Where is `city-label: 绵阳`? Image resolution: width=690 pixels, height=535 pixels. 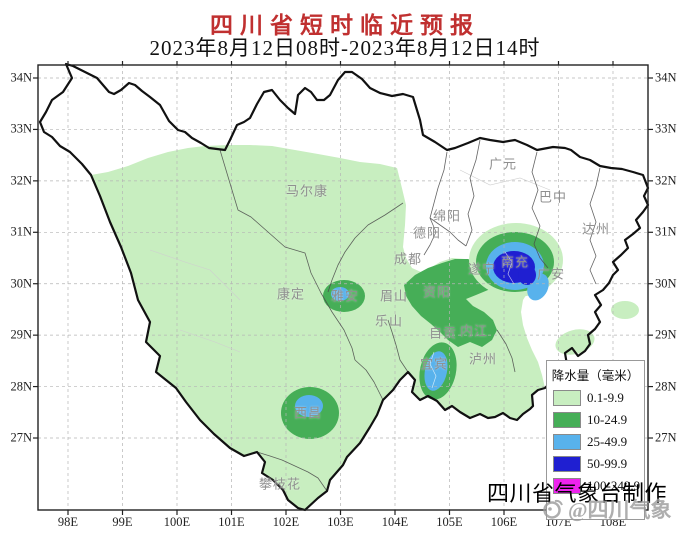 city-label: 绵阳 is located at coordinates (447, 216).